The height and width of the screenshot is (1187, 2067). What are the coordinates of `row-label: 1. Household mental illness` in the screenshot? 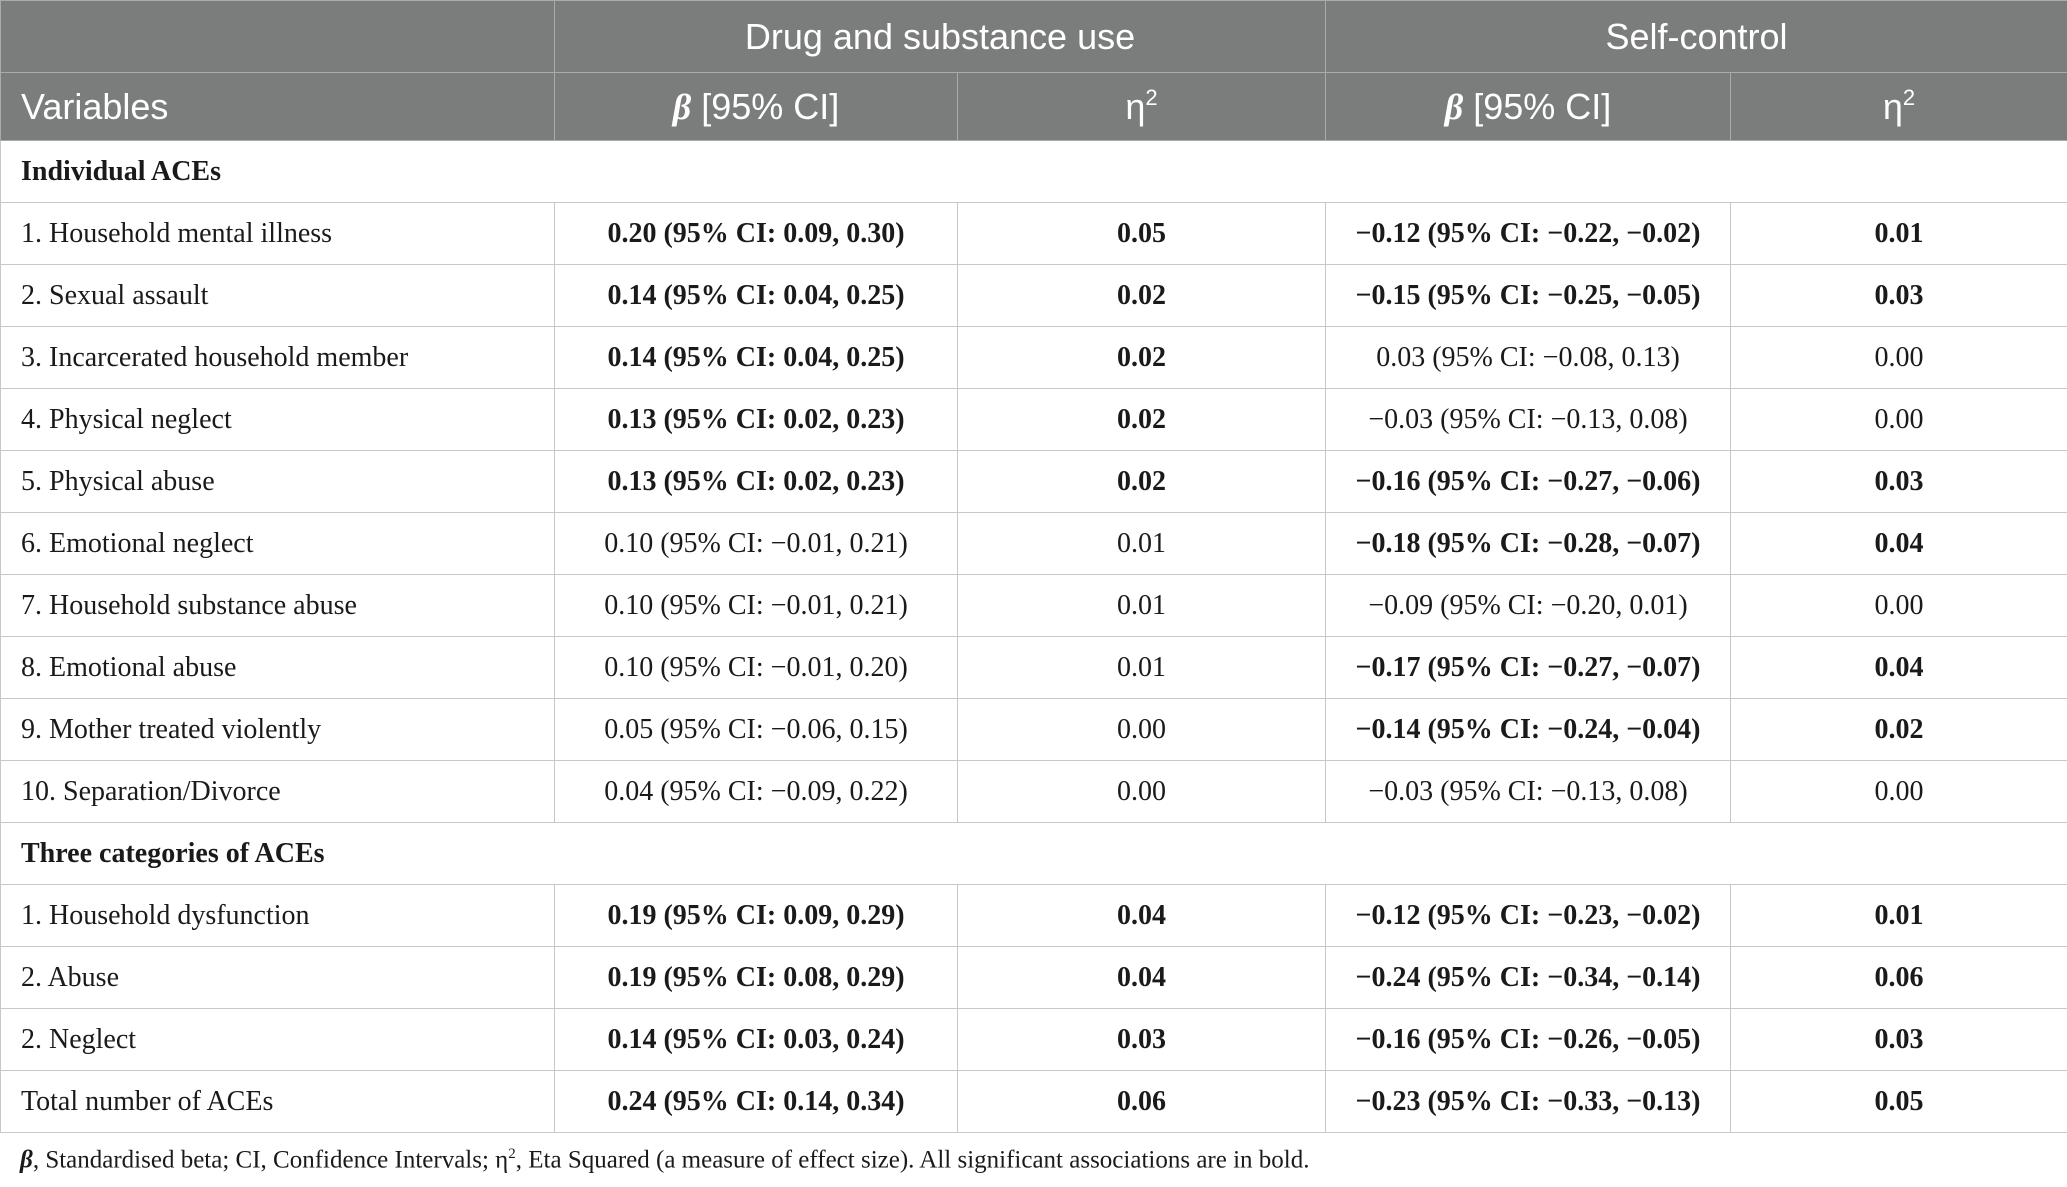 It's located at (277, 233).